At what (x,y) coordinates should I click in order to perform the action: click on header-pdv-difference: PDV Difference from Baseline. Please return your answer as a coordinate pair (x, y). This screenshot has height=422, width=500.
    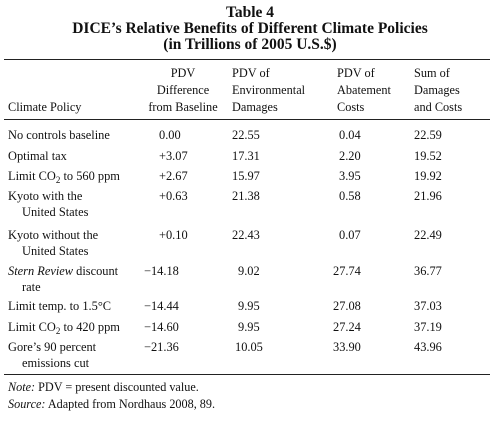
    Looking at the image, I should click on (183, 90).